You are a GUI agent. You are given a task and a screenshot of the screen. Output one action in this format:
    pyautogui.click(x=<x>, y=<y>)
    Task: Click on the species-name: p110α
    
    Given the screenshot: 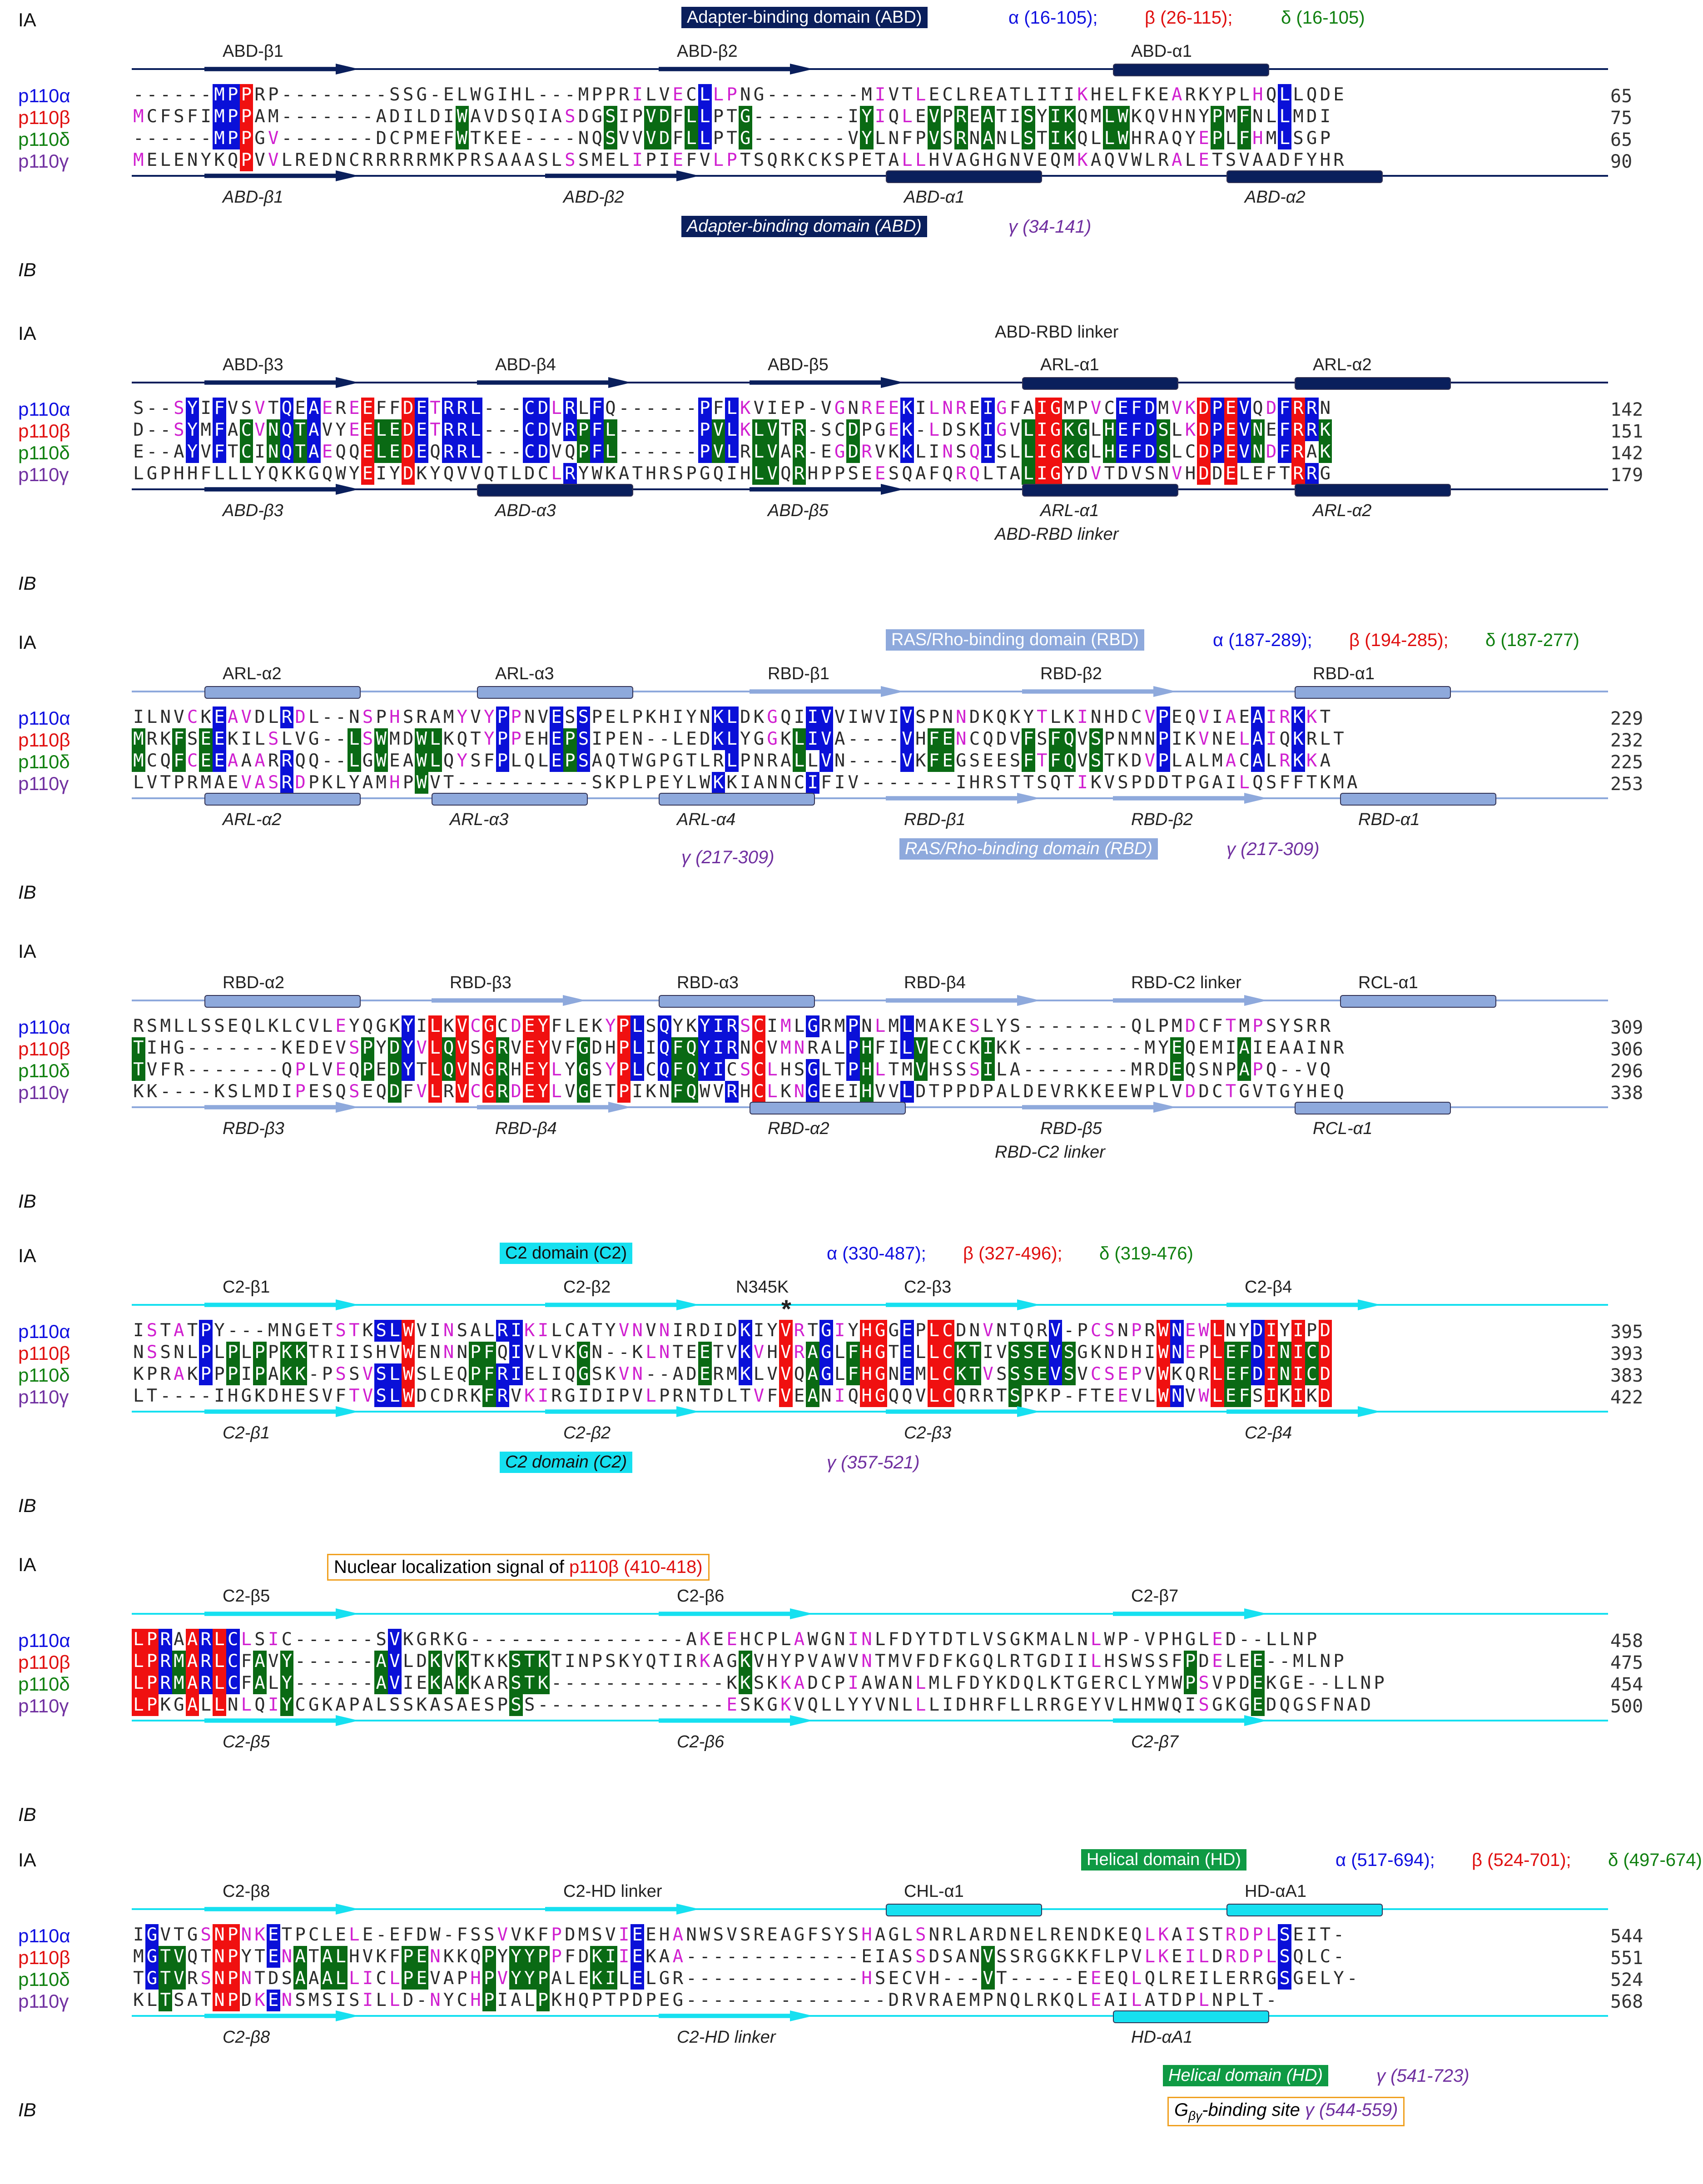 What is the action you would take?
    pyautogui.click(x=44, y=96)
    